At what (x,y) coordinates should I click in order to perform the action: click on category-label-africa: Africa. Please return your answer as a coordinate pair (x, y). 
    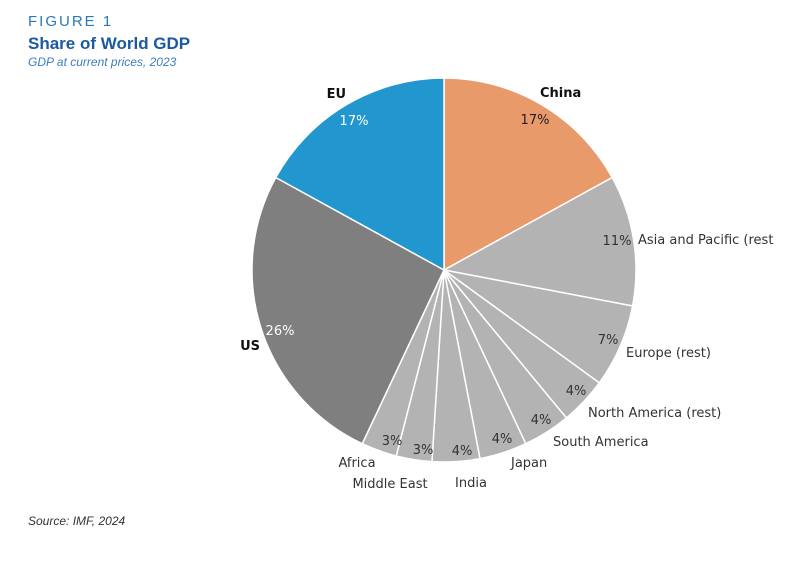
    Looking at the image, I should click on (356, 463).